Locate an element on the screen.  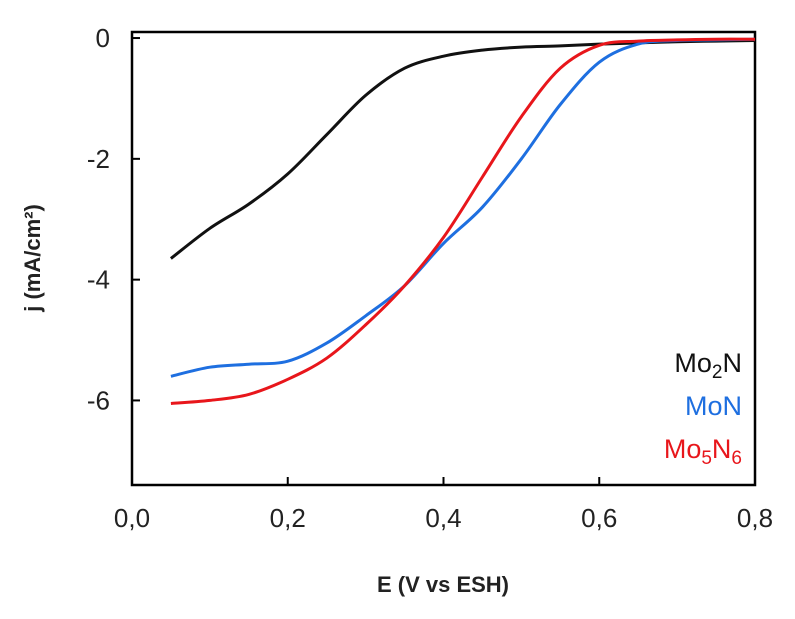
x-tick-label: 0,6 is located at coordinates (599, 518).